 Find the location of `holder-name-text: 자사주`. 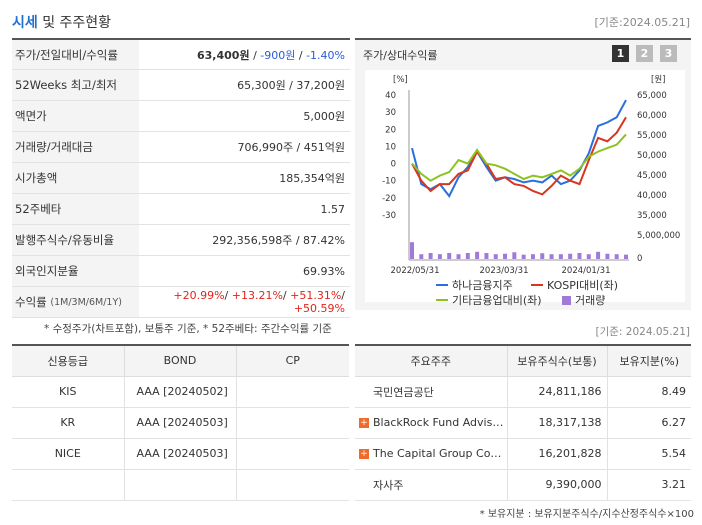

holder-name-text: 자사주 is located at coordinates (388, 485).